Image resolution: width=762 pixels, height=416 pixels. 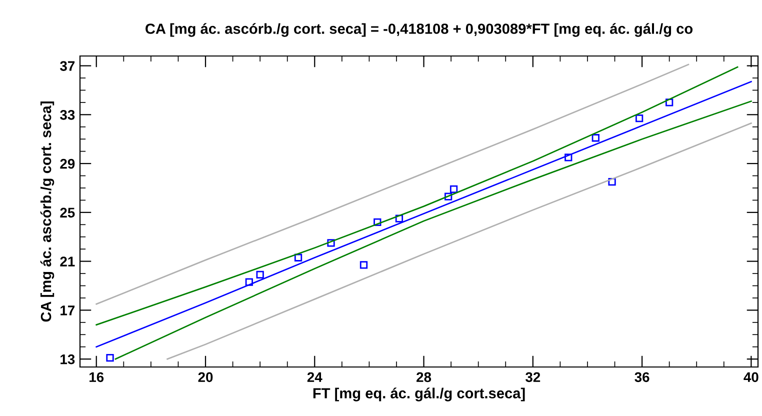 What do you see at coordinates (67, 115) in the screenshot?
I see `y-tick-label: 33` at bounding box center [67, 115].